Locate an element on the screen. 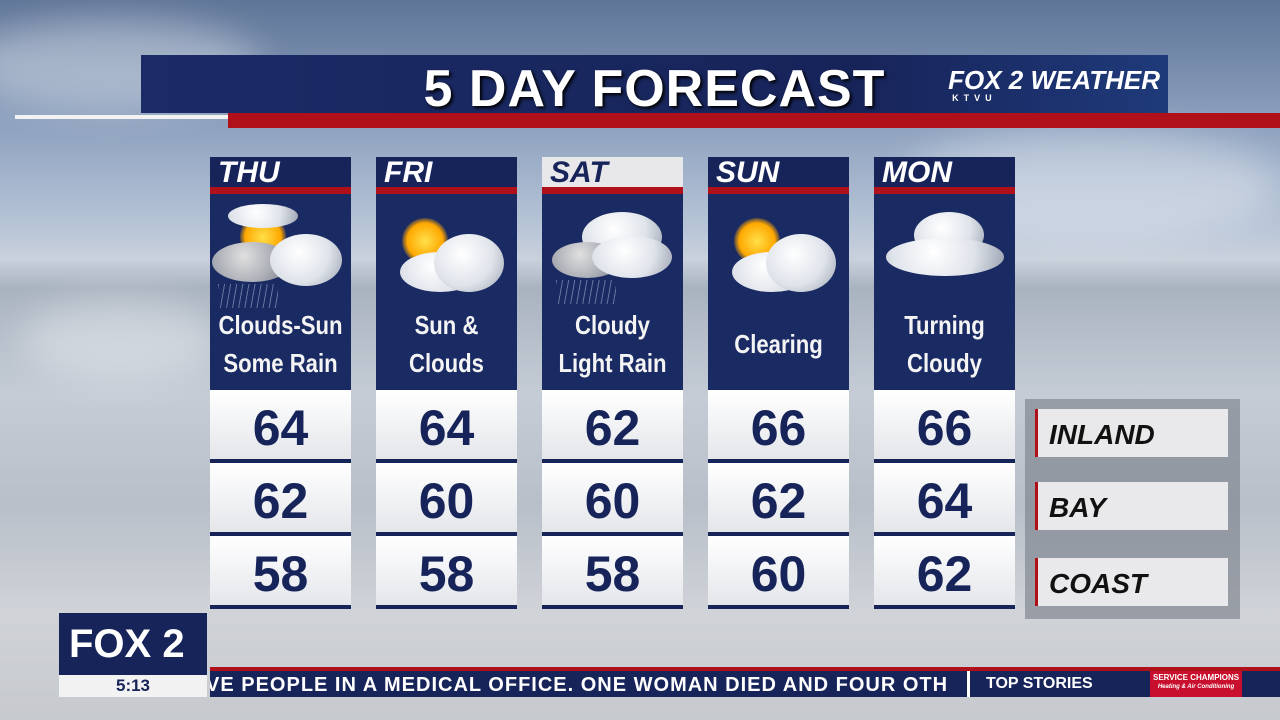 This screenshot has width=1280, height=720. condition-text: Turning Cloudy is located at coordinates (944, 344).